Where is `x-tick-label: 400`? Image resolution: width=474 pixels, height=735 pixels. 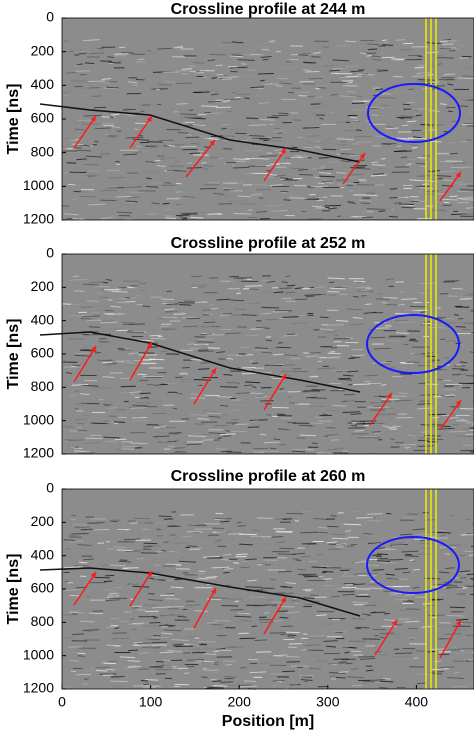
x-tick-label: 400 is located at coordinates (417, 702).